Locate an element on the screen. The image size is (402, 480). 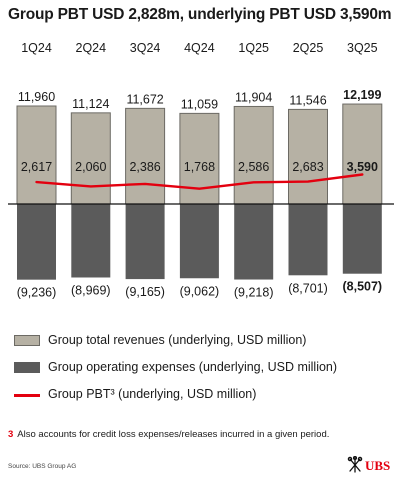
expense-label-2q25: (8,701) is located at coordinates (308, 288).